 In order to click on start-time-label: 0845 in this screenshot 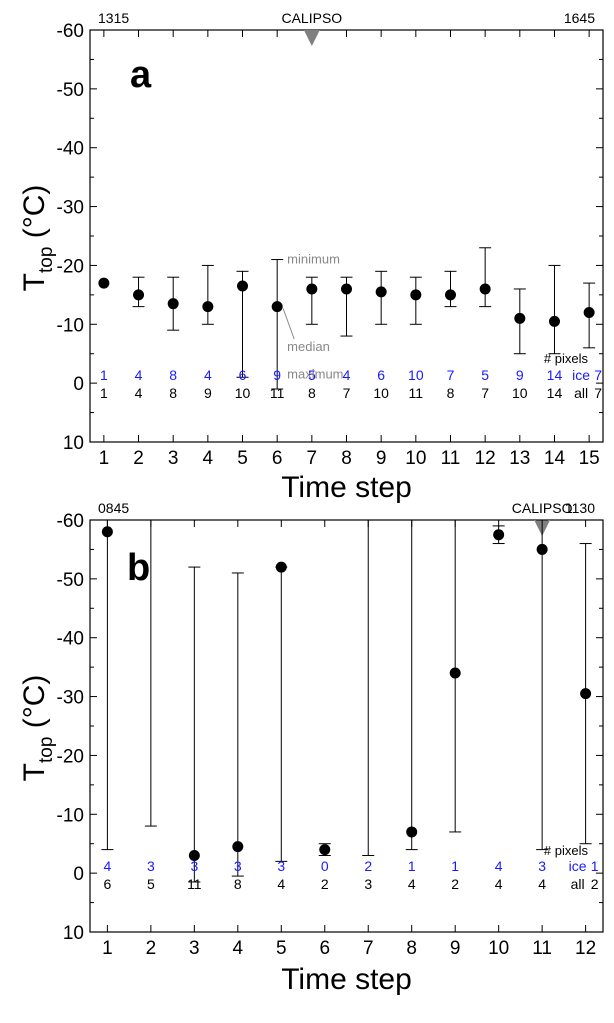, I will do `click(113, 508)`.